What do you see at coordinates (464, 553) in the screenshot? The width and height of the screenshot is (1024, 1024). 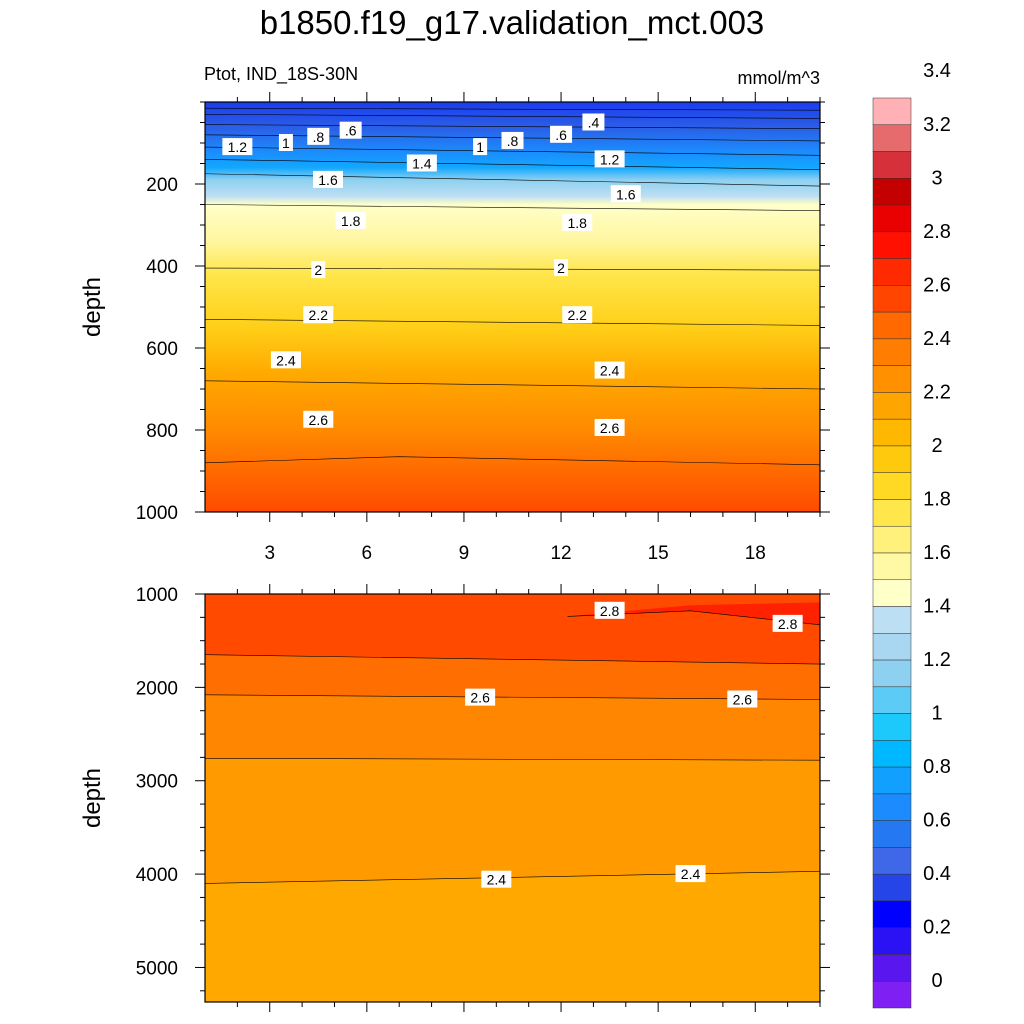 I see `x-tick-label: 9` at bounding box center [464, 553].